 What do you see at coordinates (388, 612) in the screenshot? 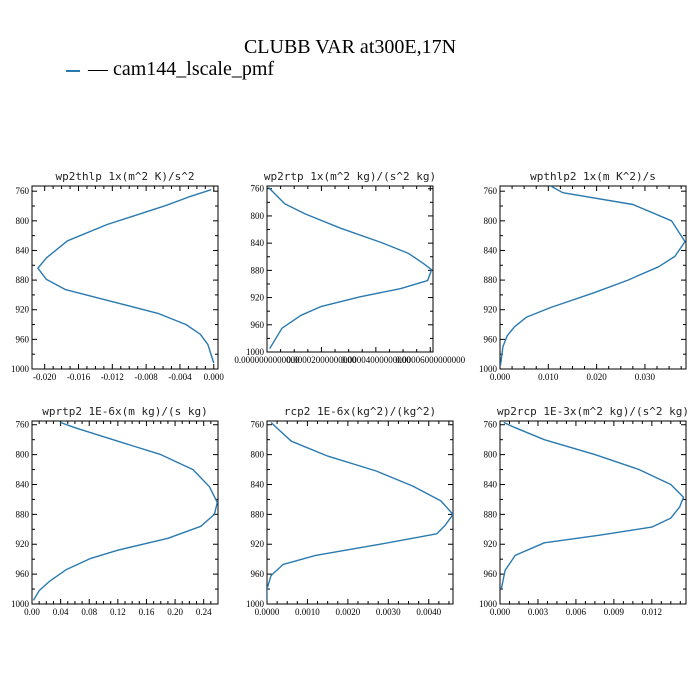
I see `x-tick-label: 0.0030` at bounding box center [388, 612].